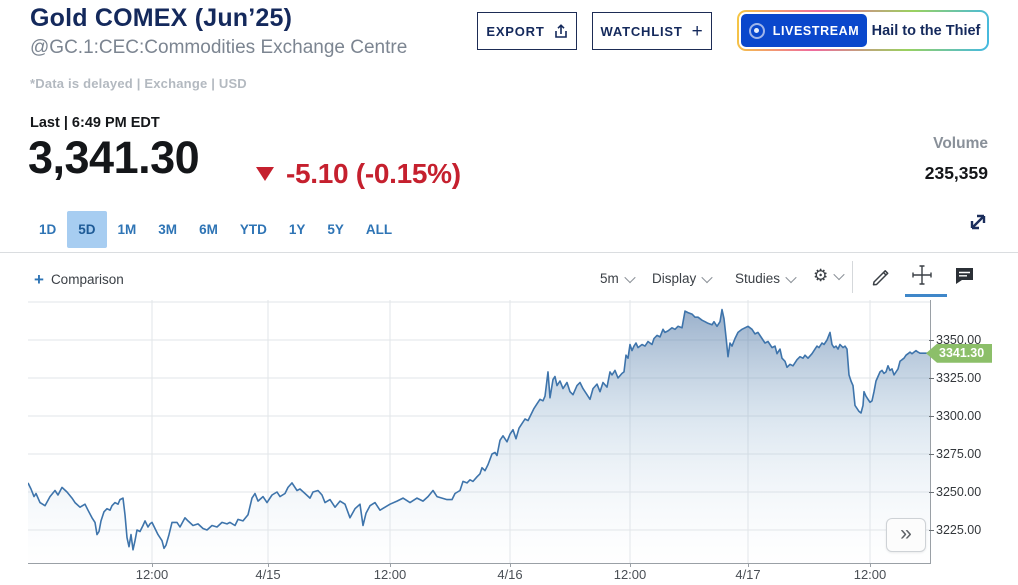 The image size is (1018, 585). What do you see at coordinates (821, 275) in the screenshot?
I see `gear-icon: ⚙` at bounding box center [821, 275].